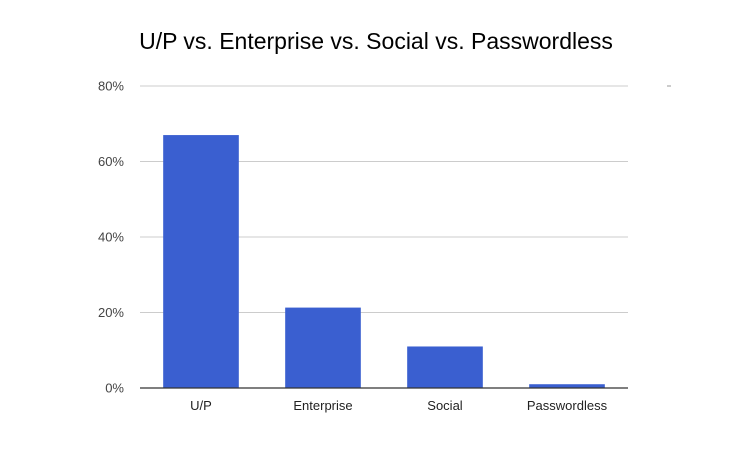 This screenshot has width=752, height=471. I want to click on x-tick-label: Social, so click(445, 405).